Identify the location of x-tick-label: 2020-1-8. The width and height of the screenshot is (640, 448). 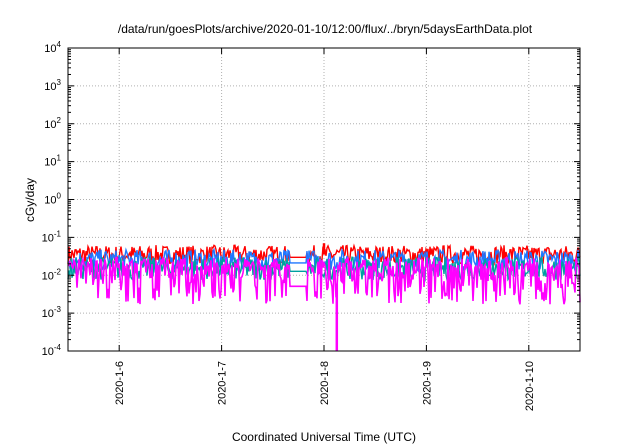
(325, 383).